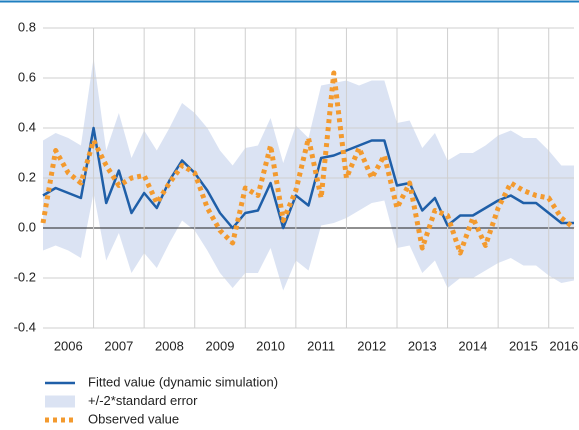 This screenshot has width=579, height=430. What do you see at coordinates (27, 176) in the screenshot?
I see `y-tick-label: 0.2` at bounding box center [27, 176].